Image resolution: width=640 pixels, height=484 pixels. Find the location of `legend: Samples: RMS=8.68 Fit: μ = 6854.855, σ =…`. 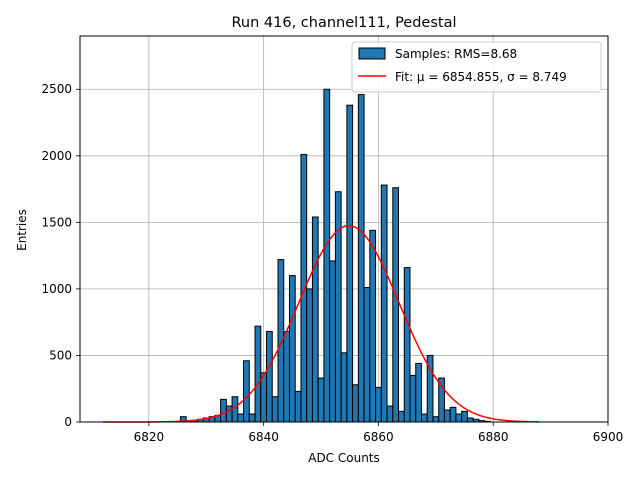

legend: Samples: RMS=8.68 Fit: μ = 6854.855, σ =… is located at coordinates (476, 67).